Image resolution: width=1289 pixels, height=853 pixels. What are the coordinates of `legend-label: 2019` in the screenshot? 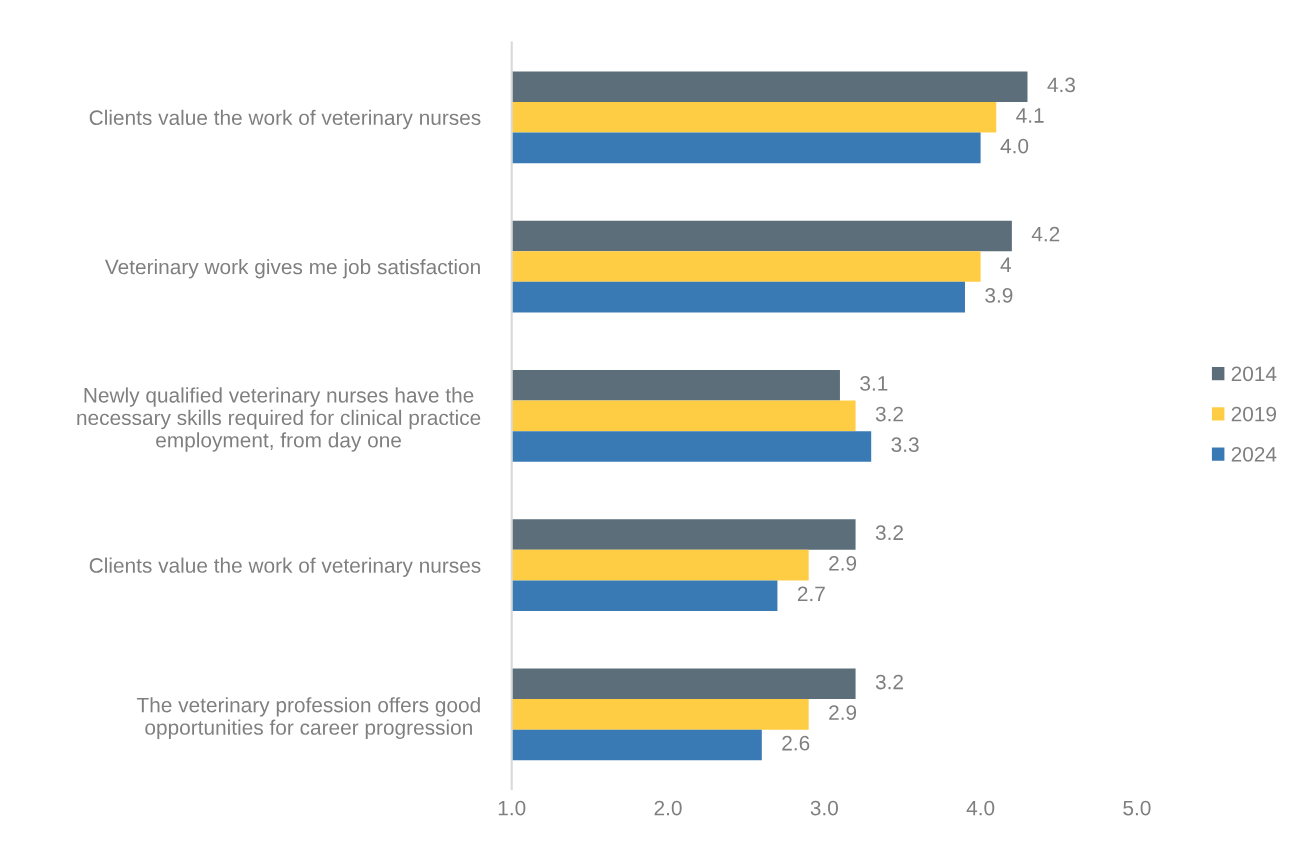 It's located at (1254, 414).